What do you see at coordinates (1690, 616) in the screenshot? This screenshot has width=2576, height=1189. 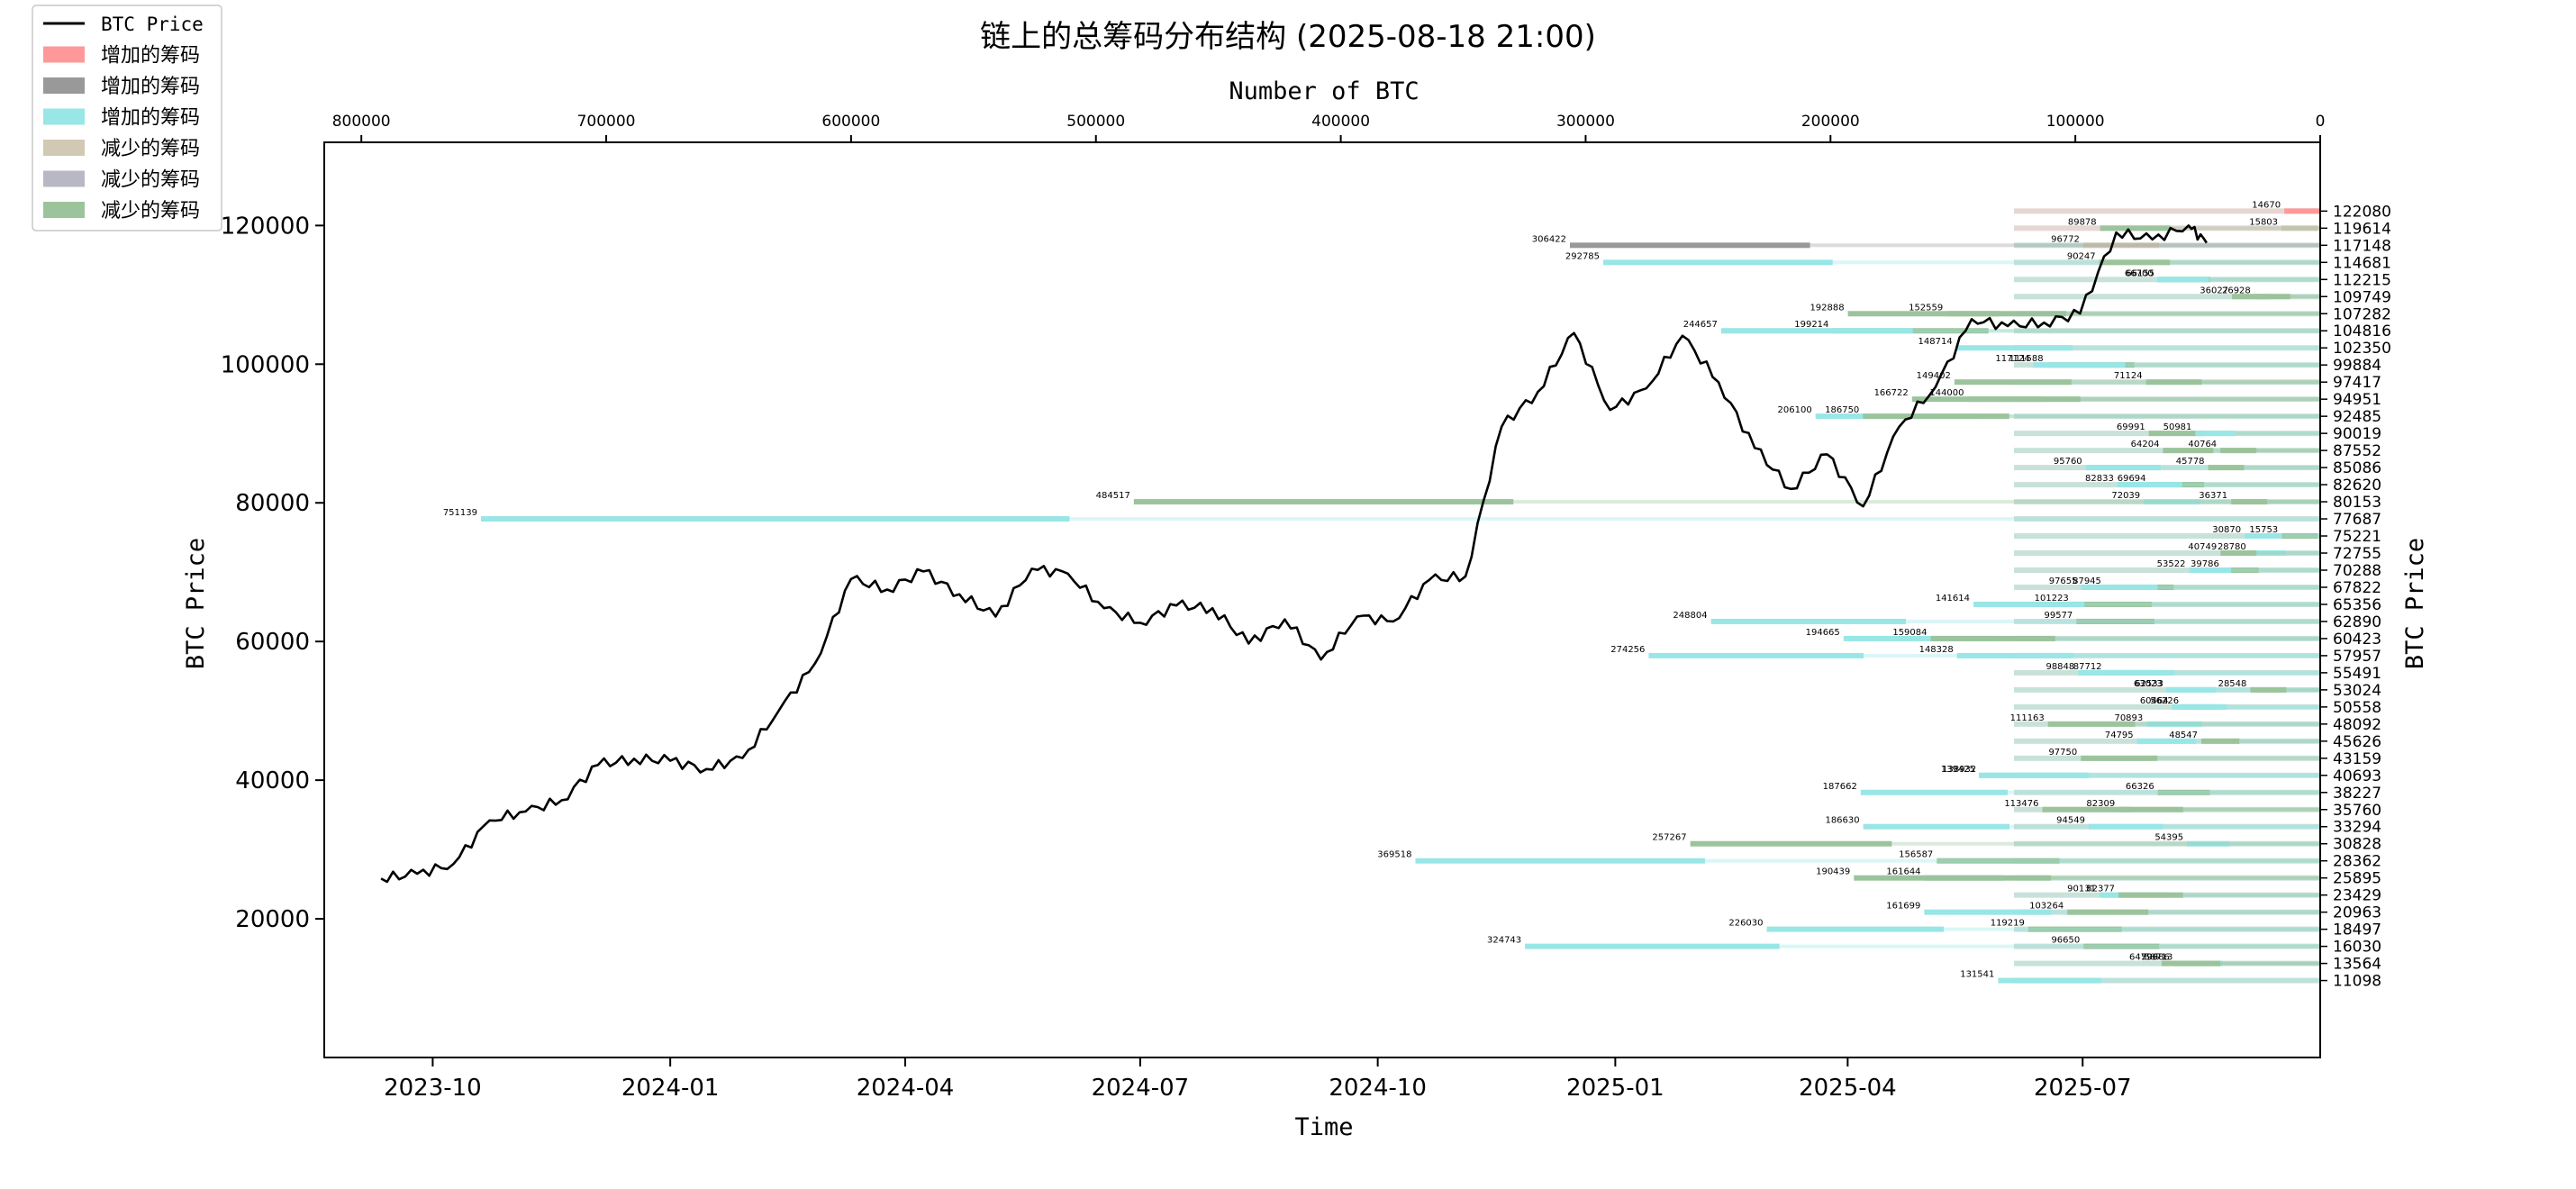 I see `chip-change-label: 248804` at bounding box center [1690, 616].